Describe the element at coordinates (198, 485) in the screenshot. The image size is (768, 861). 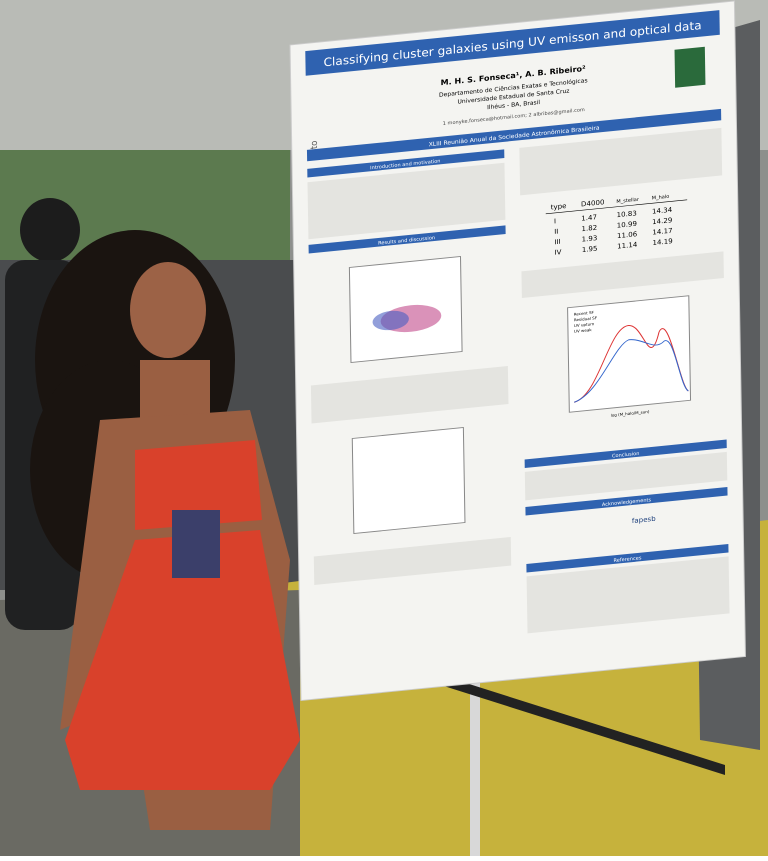
I see `dress-top` at that location.